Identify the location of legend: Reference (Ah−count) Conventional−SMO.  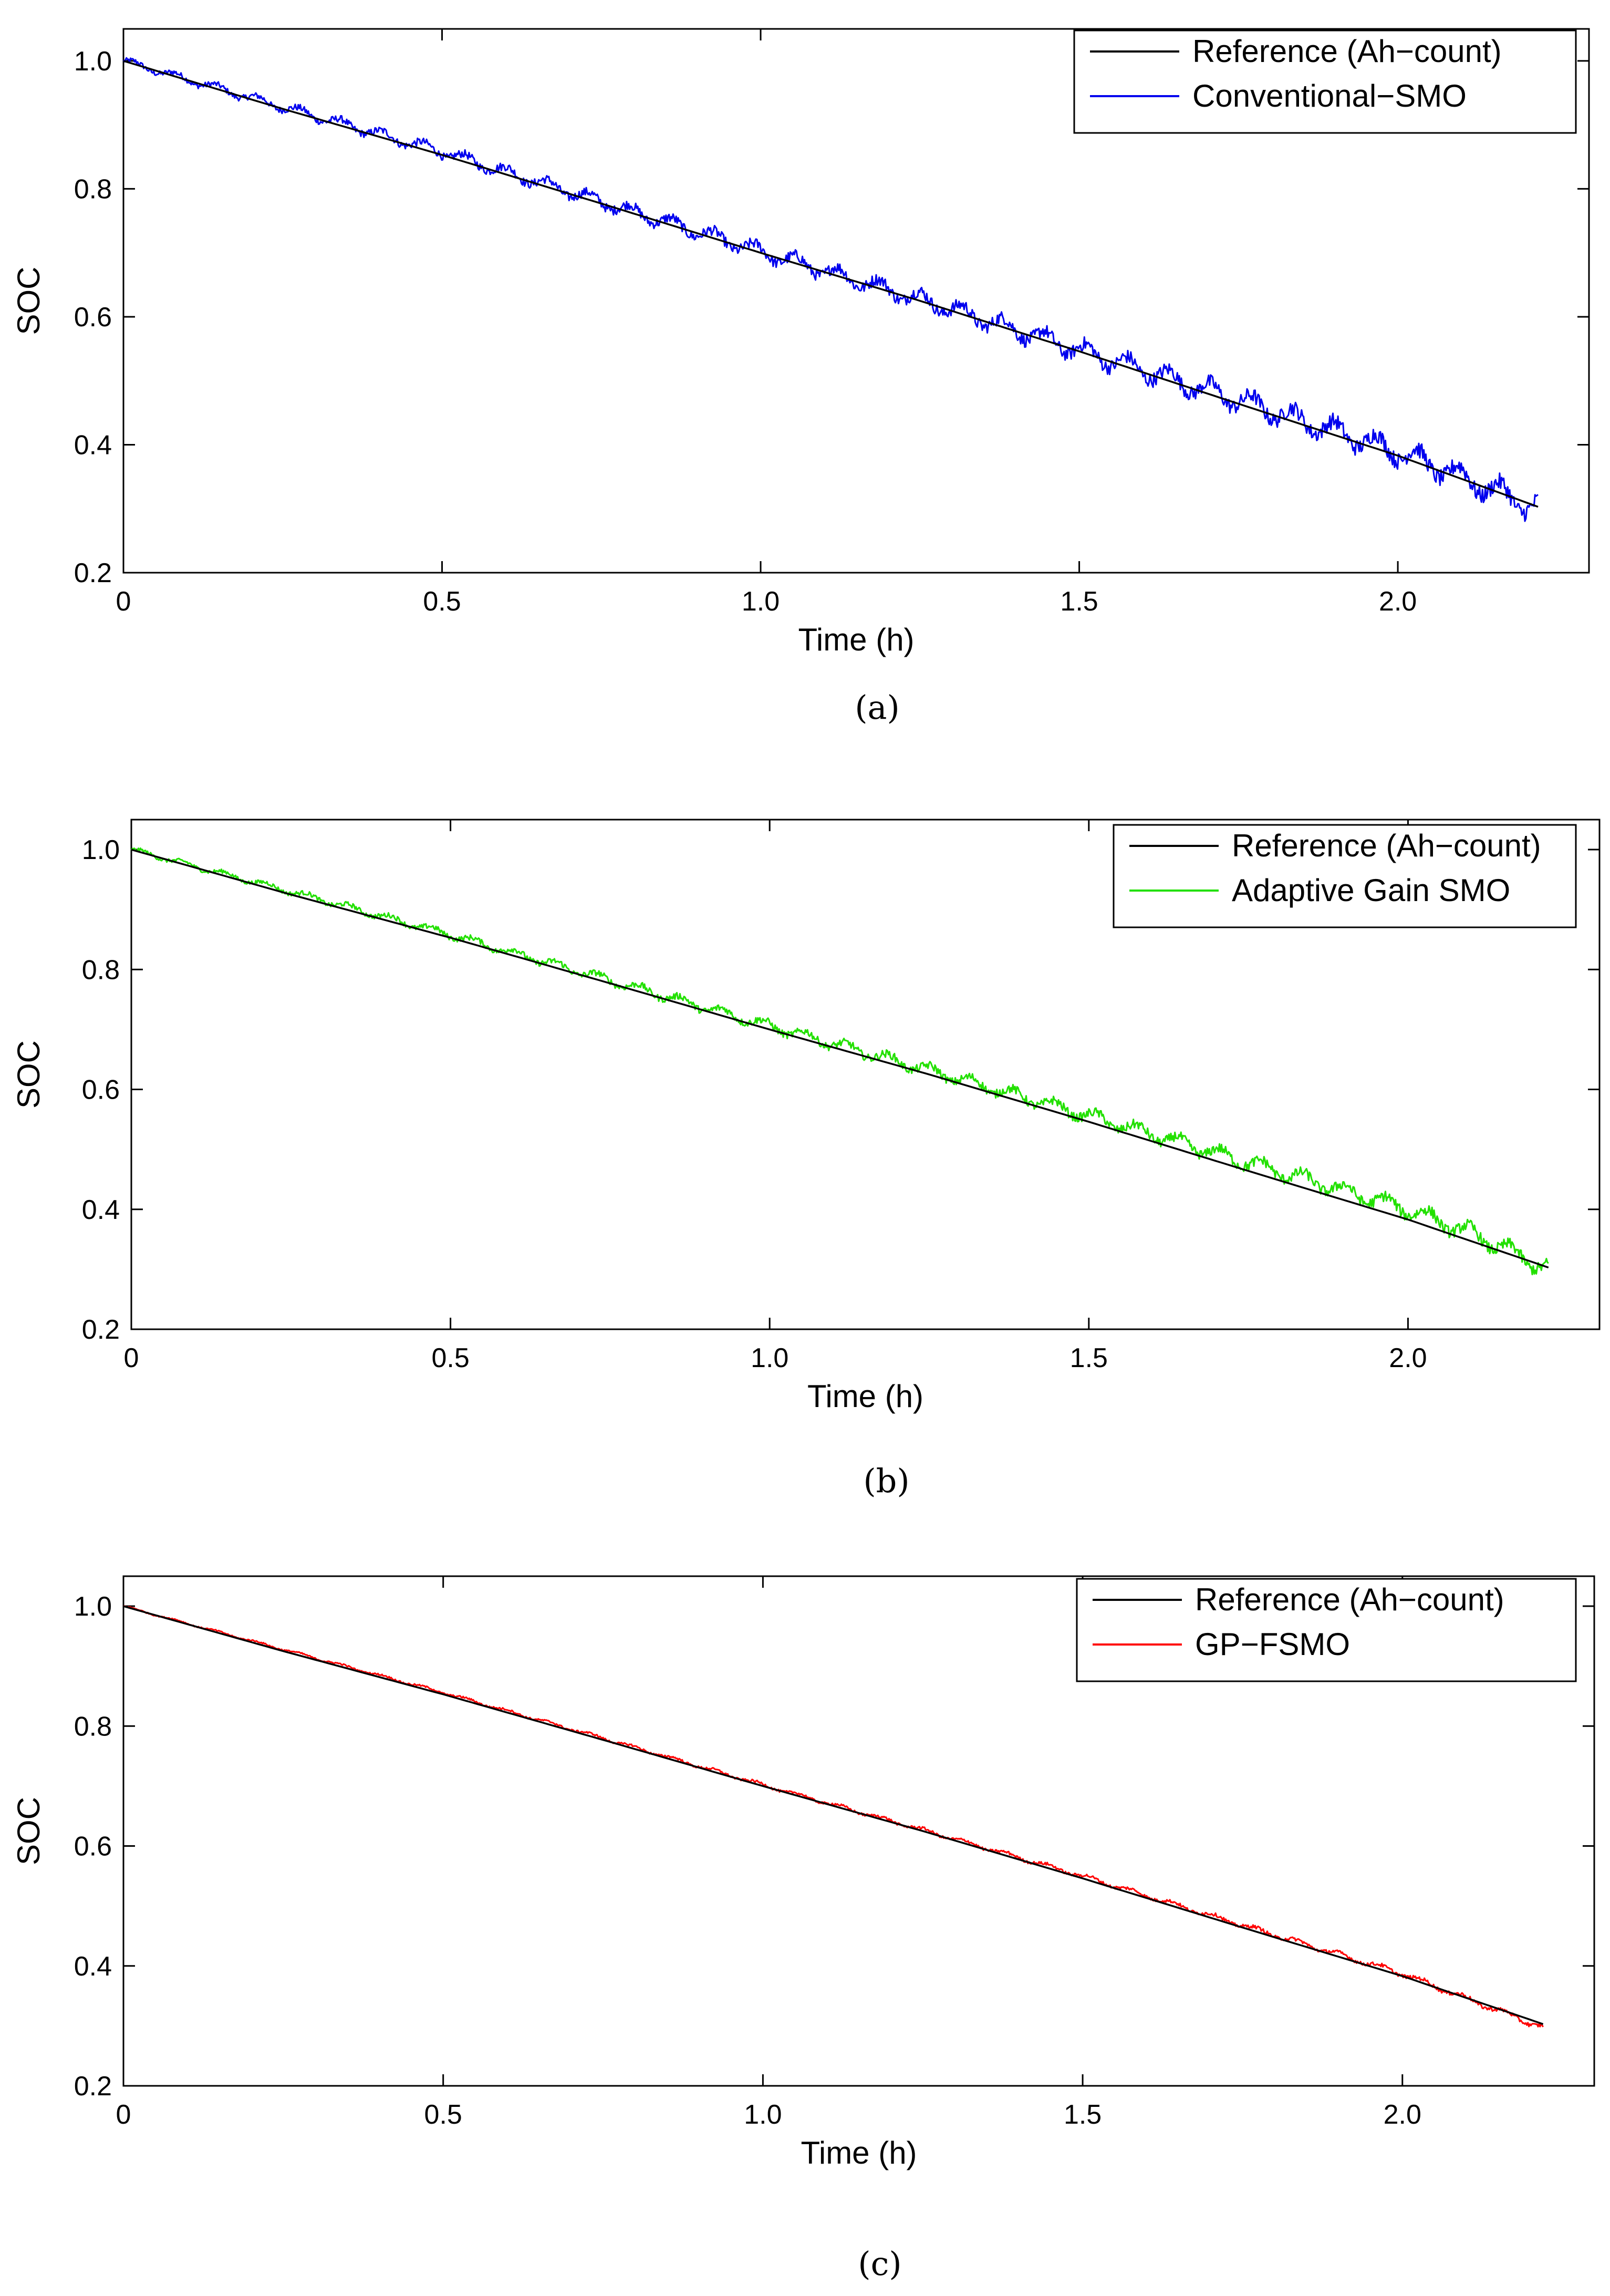
(1325, 82).